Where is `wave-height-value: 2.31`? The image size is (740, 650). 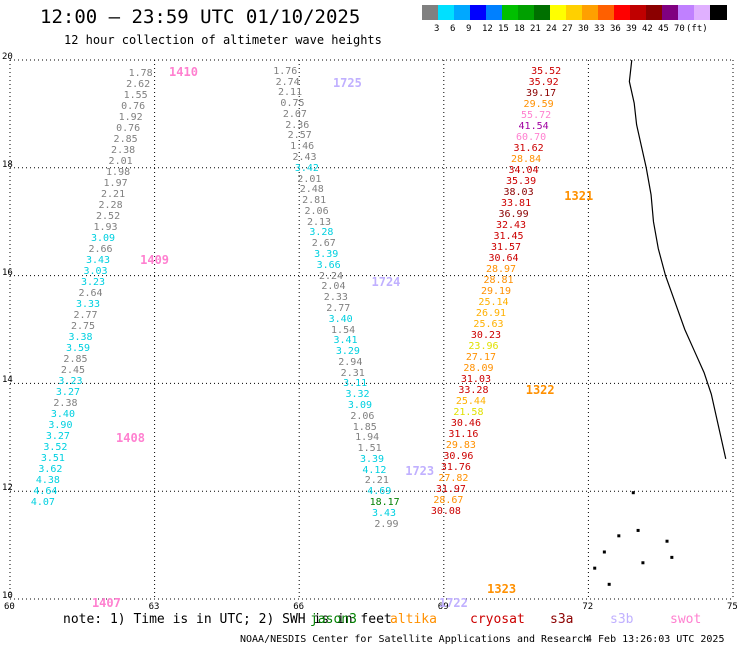
wave-height-value: 2.31 is located at coordinates (352, 373).